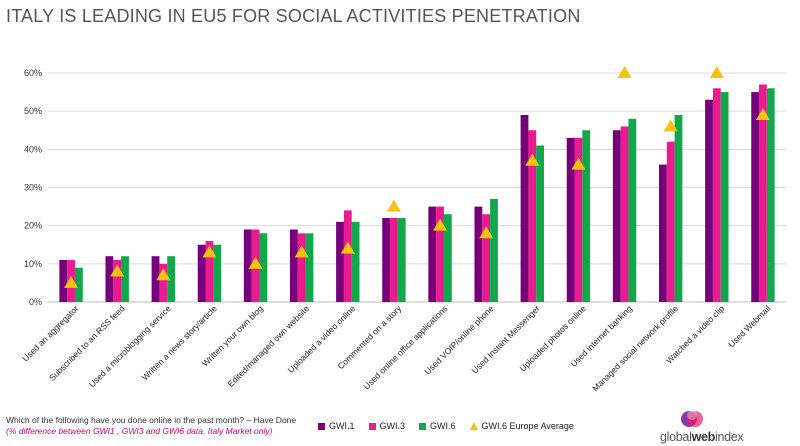 The height and width of the screenshot is (446, 800). I want to click on y-tick-label: 30%, so click(33, 188).